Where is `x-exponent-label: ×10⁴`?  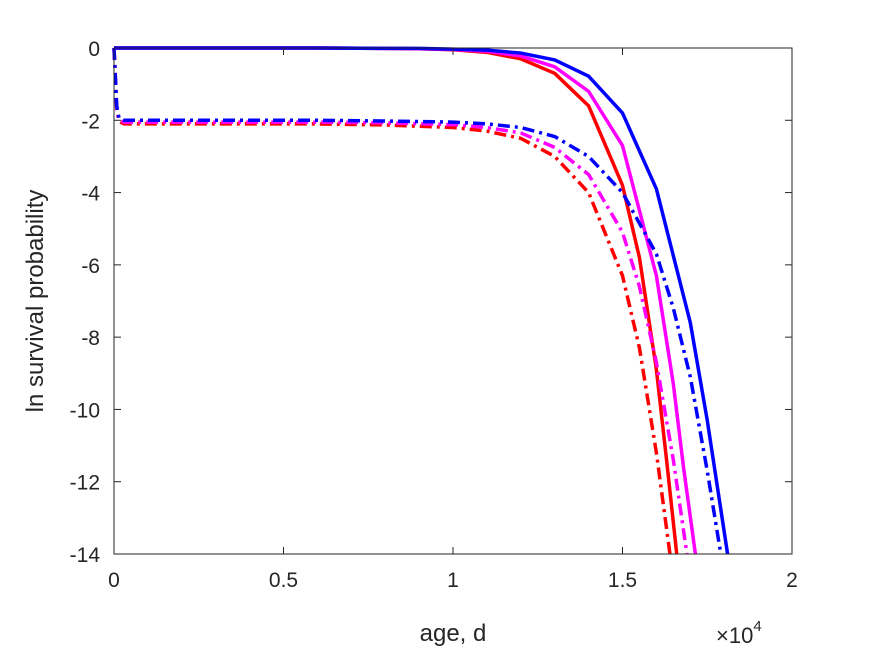 x-exponent-label: ×10⁴ is located at coordinates (739, 633).